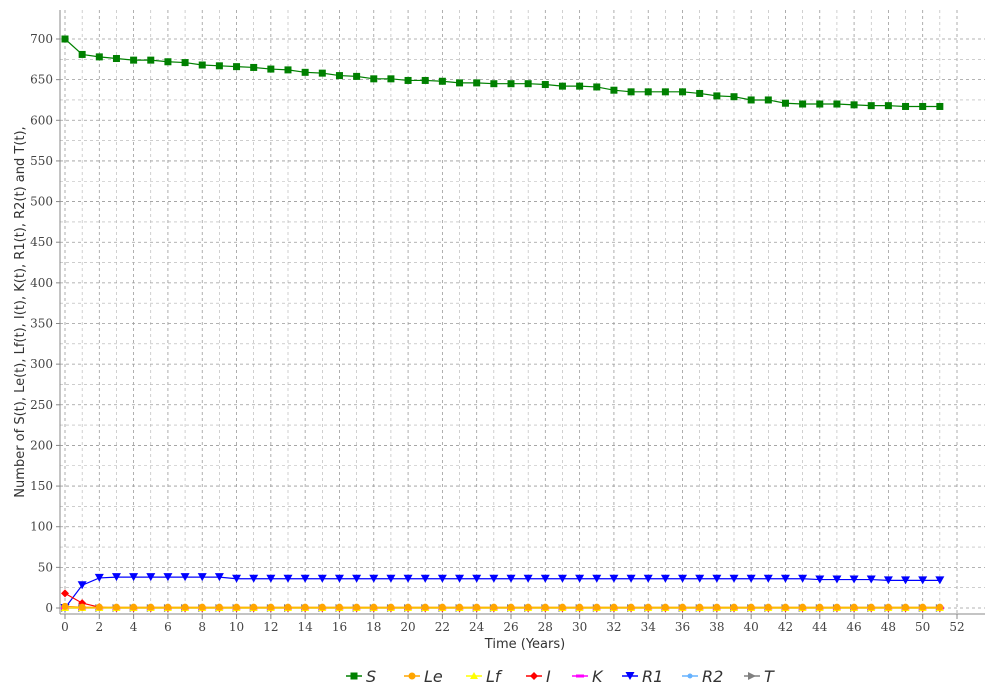 The image size is (999, 692). I want to click on x-tick-label-34: 34, so click(649, 627).